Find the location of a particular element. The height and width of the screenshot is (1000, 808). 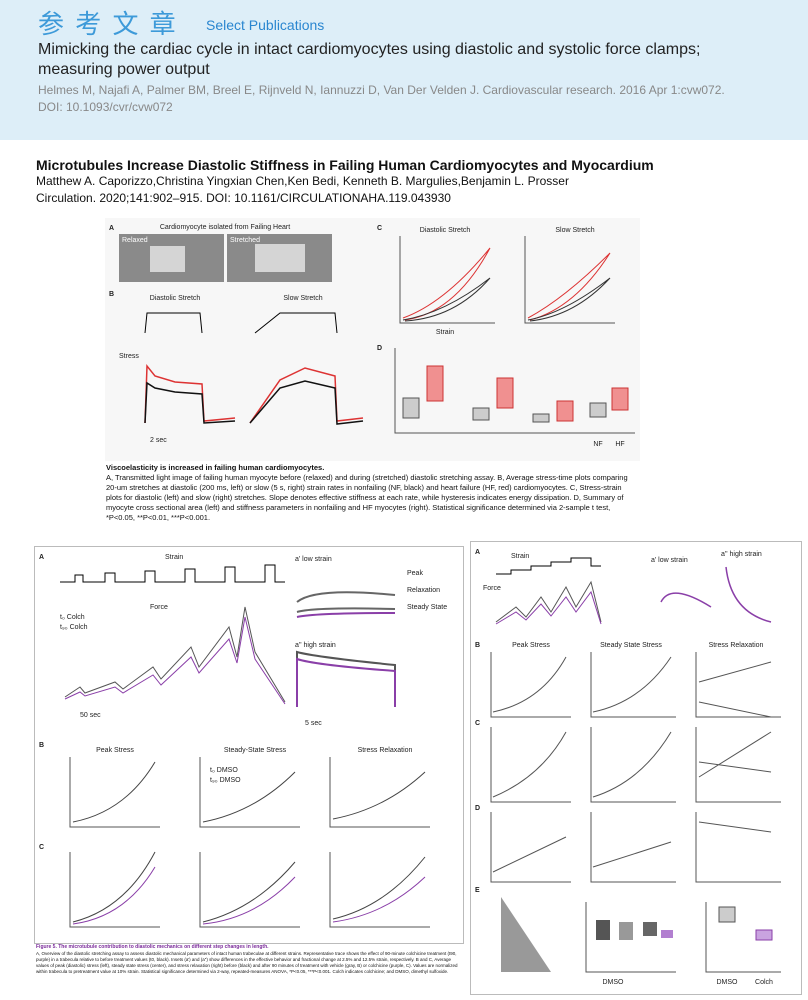

label: 50 sec is located at coordinates (90, 715).